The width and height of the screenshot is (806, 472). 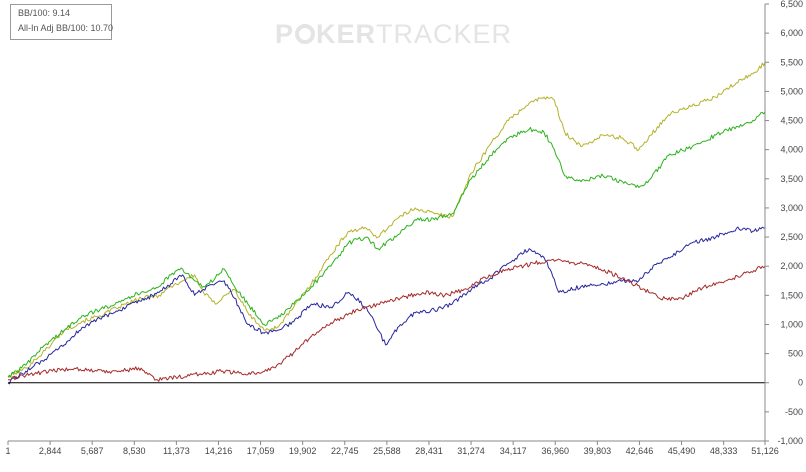 I want to click on x-tick-label: 31,274, so click(x=471, y=451).